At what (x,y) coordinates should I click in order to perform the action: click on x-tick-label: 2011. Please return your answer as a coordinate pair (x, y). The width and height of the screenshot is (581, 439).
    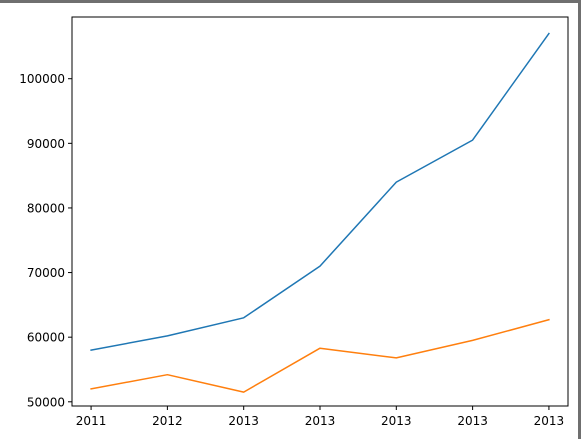
    Looking at the image, I should click on (91, 421).